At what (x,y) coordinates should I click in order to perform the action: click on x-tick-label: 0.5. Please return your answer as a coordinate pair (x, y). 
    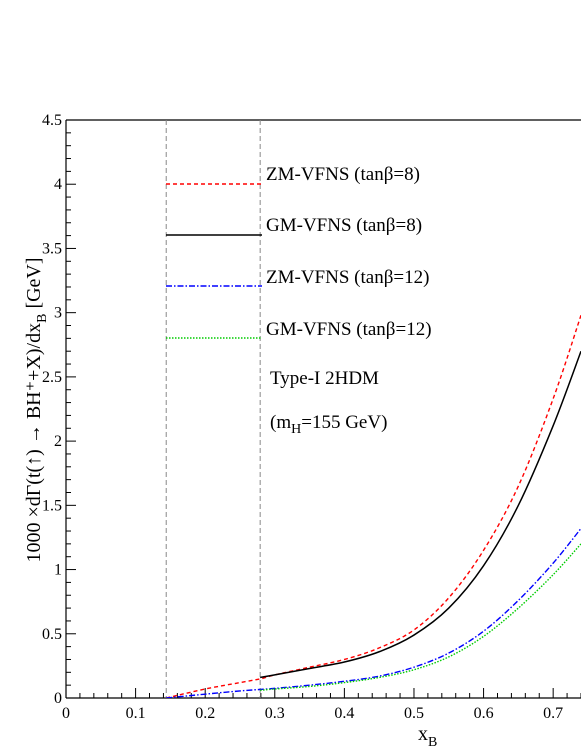
    Looking at the image, I should click on (414, 713).